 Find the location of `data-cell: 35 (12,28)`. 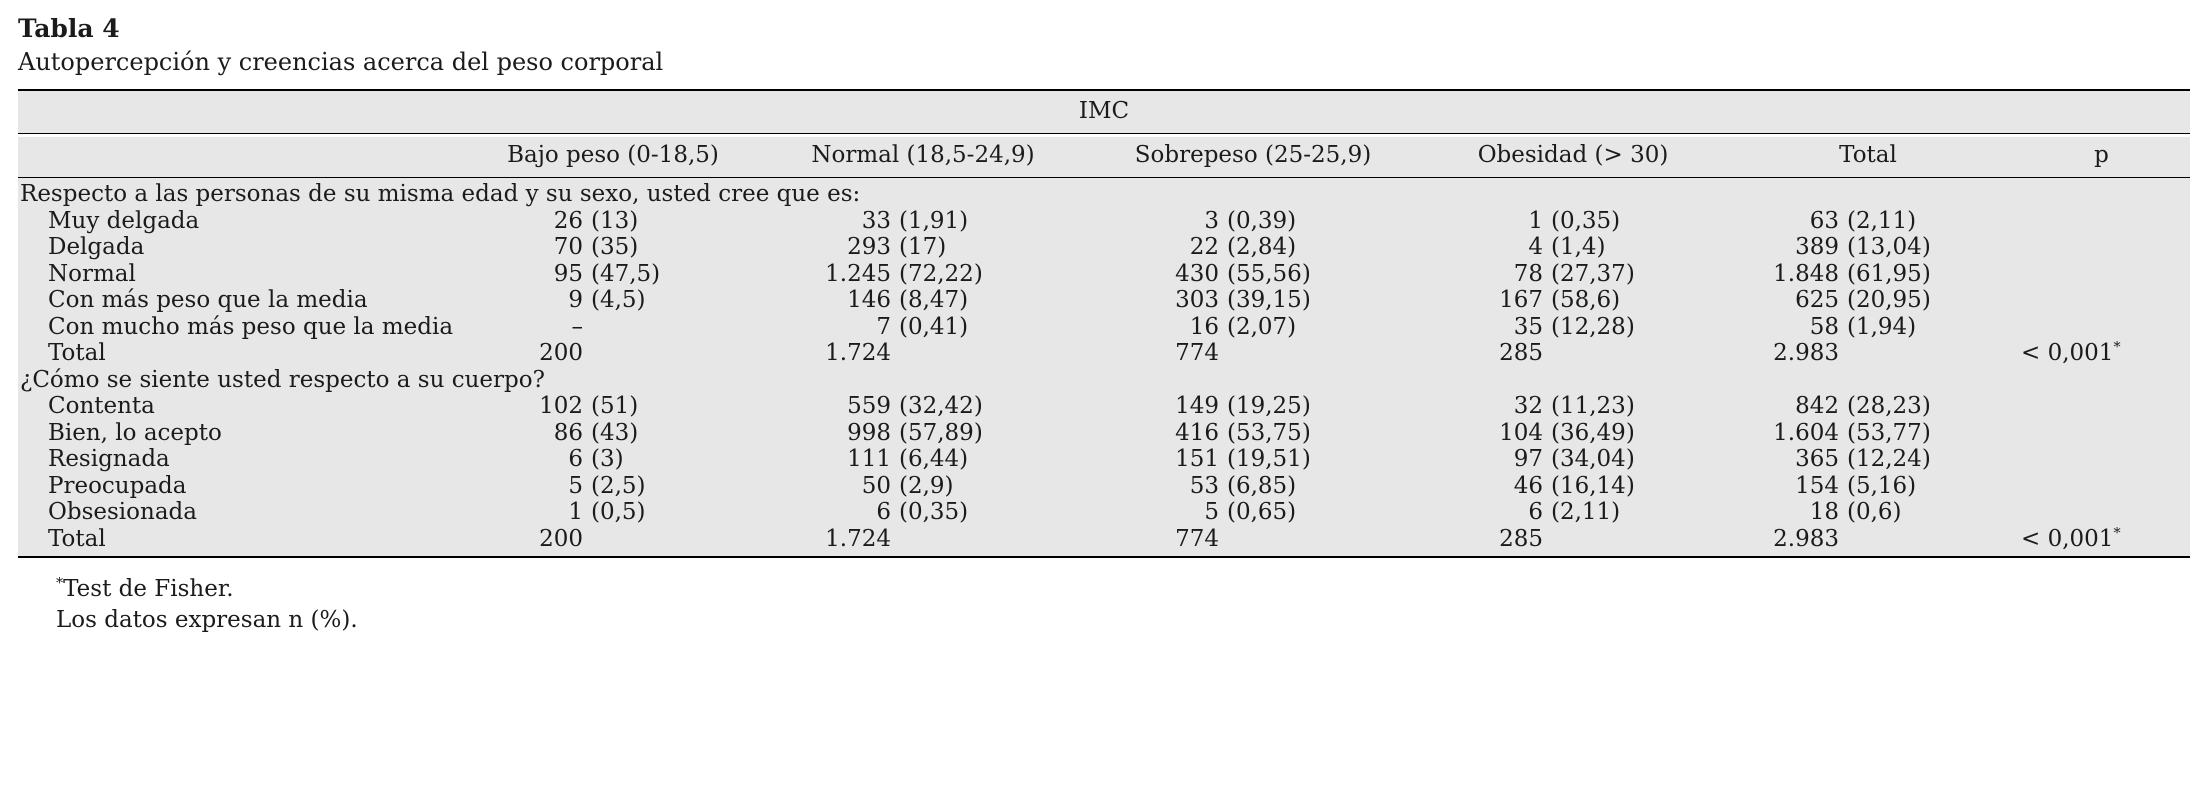

data-cell: 35 (12,28) is located at coordinates (1573, 327).